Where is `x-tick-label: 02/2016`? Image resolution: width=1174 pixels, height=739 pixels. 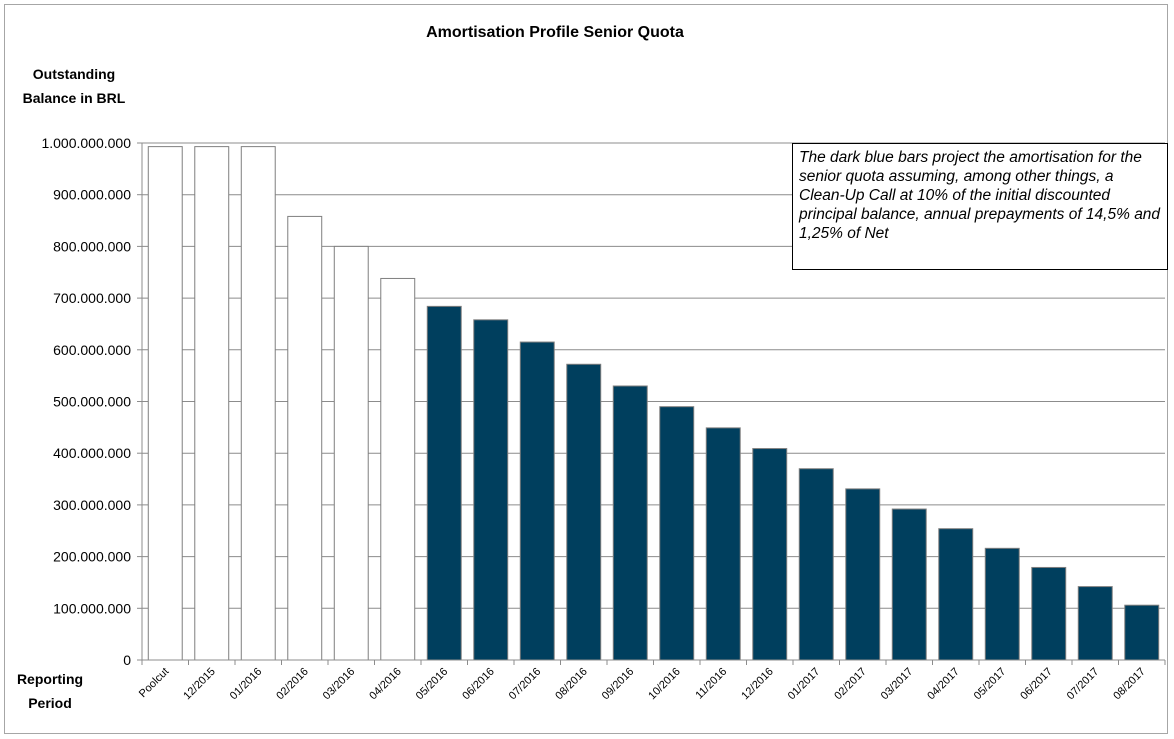 x-tick-label: 02/2016 is located at coordinates (292, 684).